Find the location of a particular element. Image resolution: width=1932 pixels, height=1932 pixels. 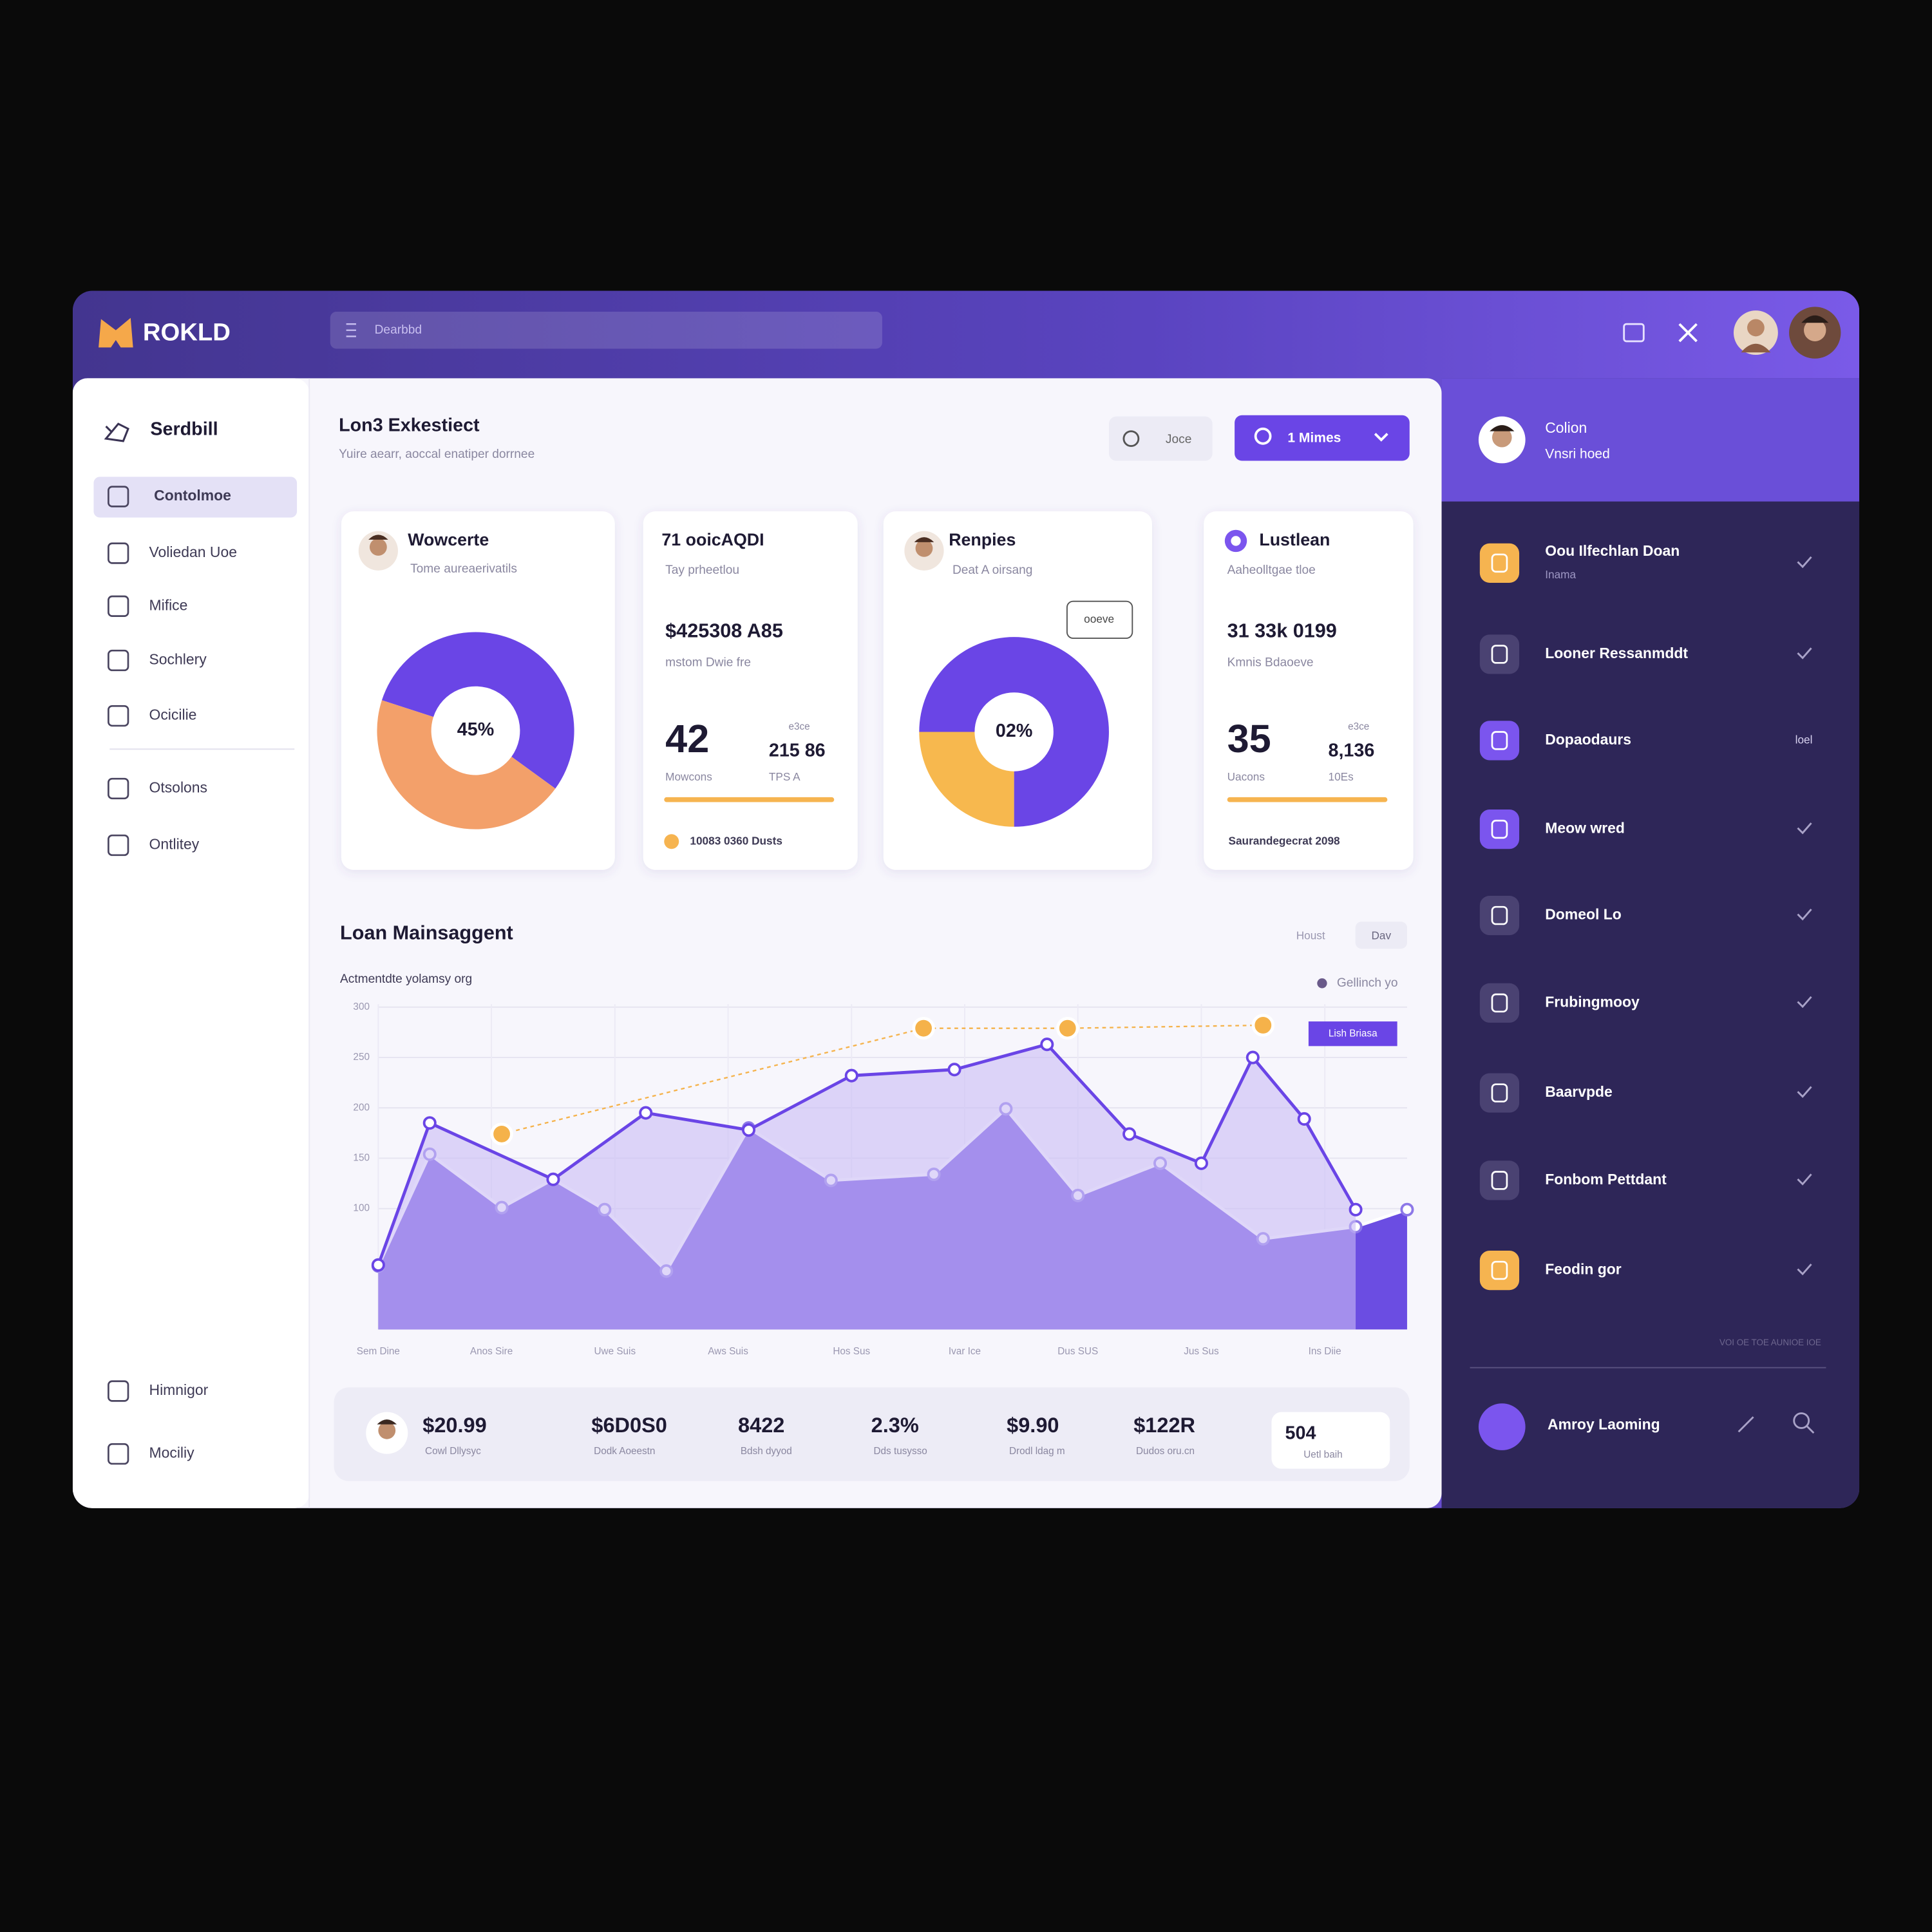

card-title: 71 ooicAQDI is located at coordinates (713, 539).